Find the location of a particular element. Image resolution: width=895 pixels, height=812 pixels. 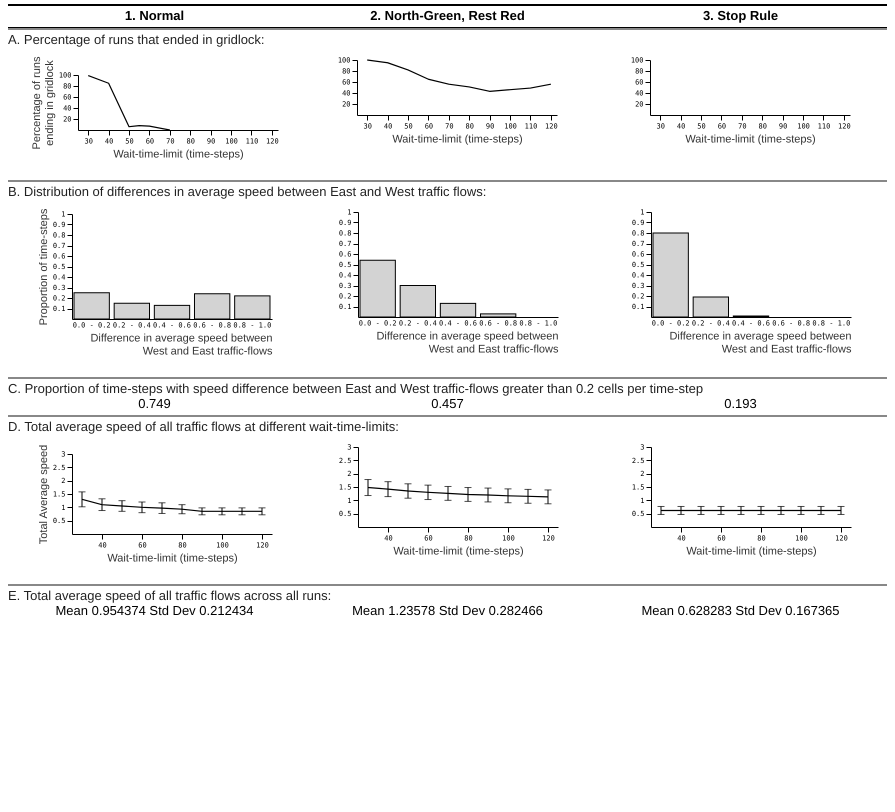

text: 2. North-Green, Rest Red is located at coordinates (447, 15).